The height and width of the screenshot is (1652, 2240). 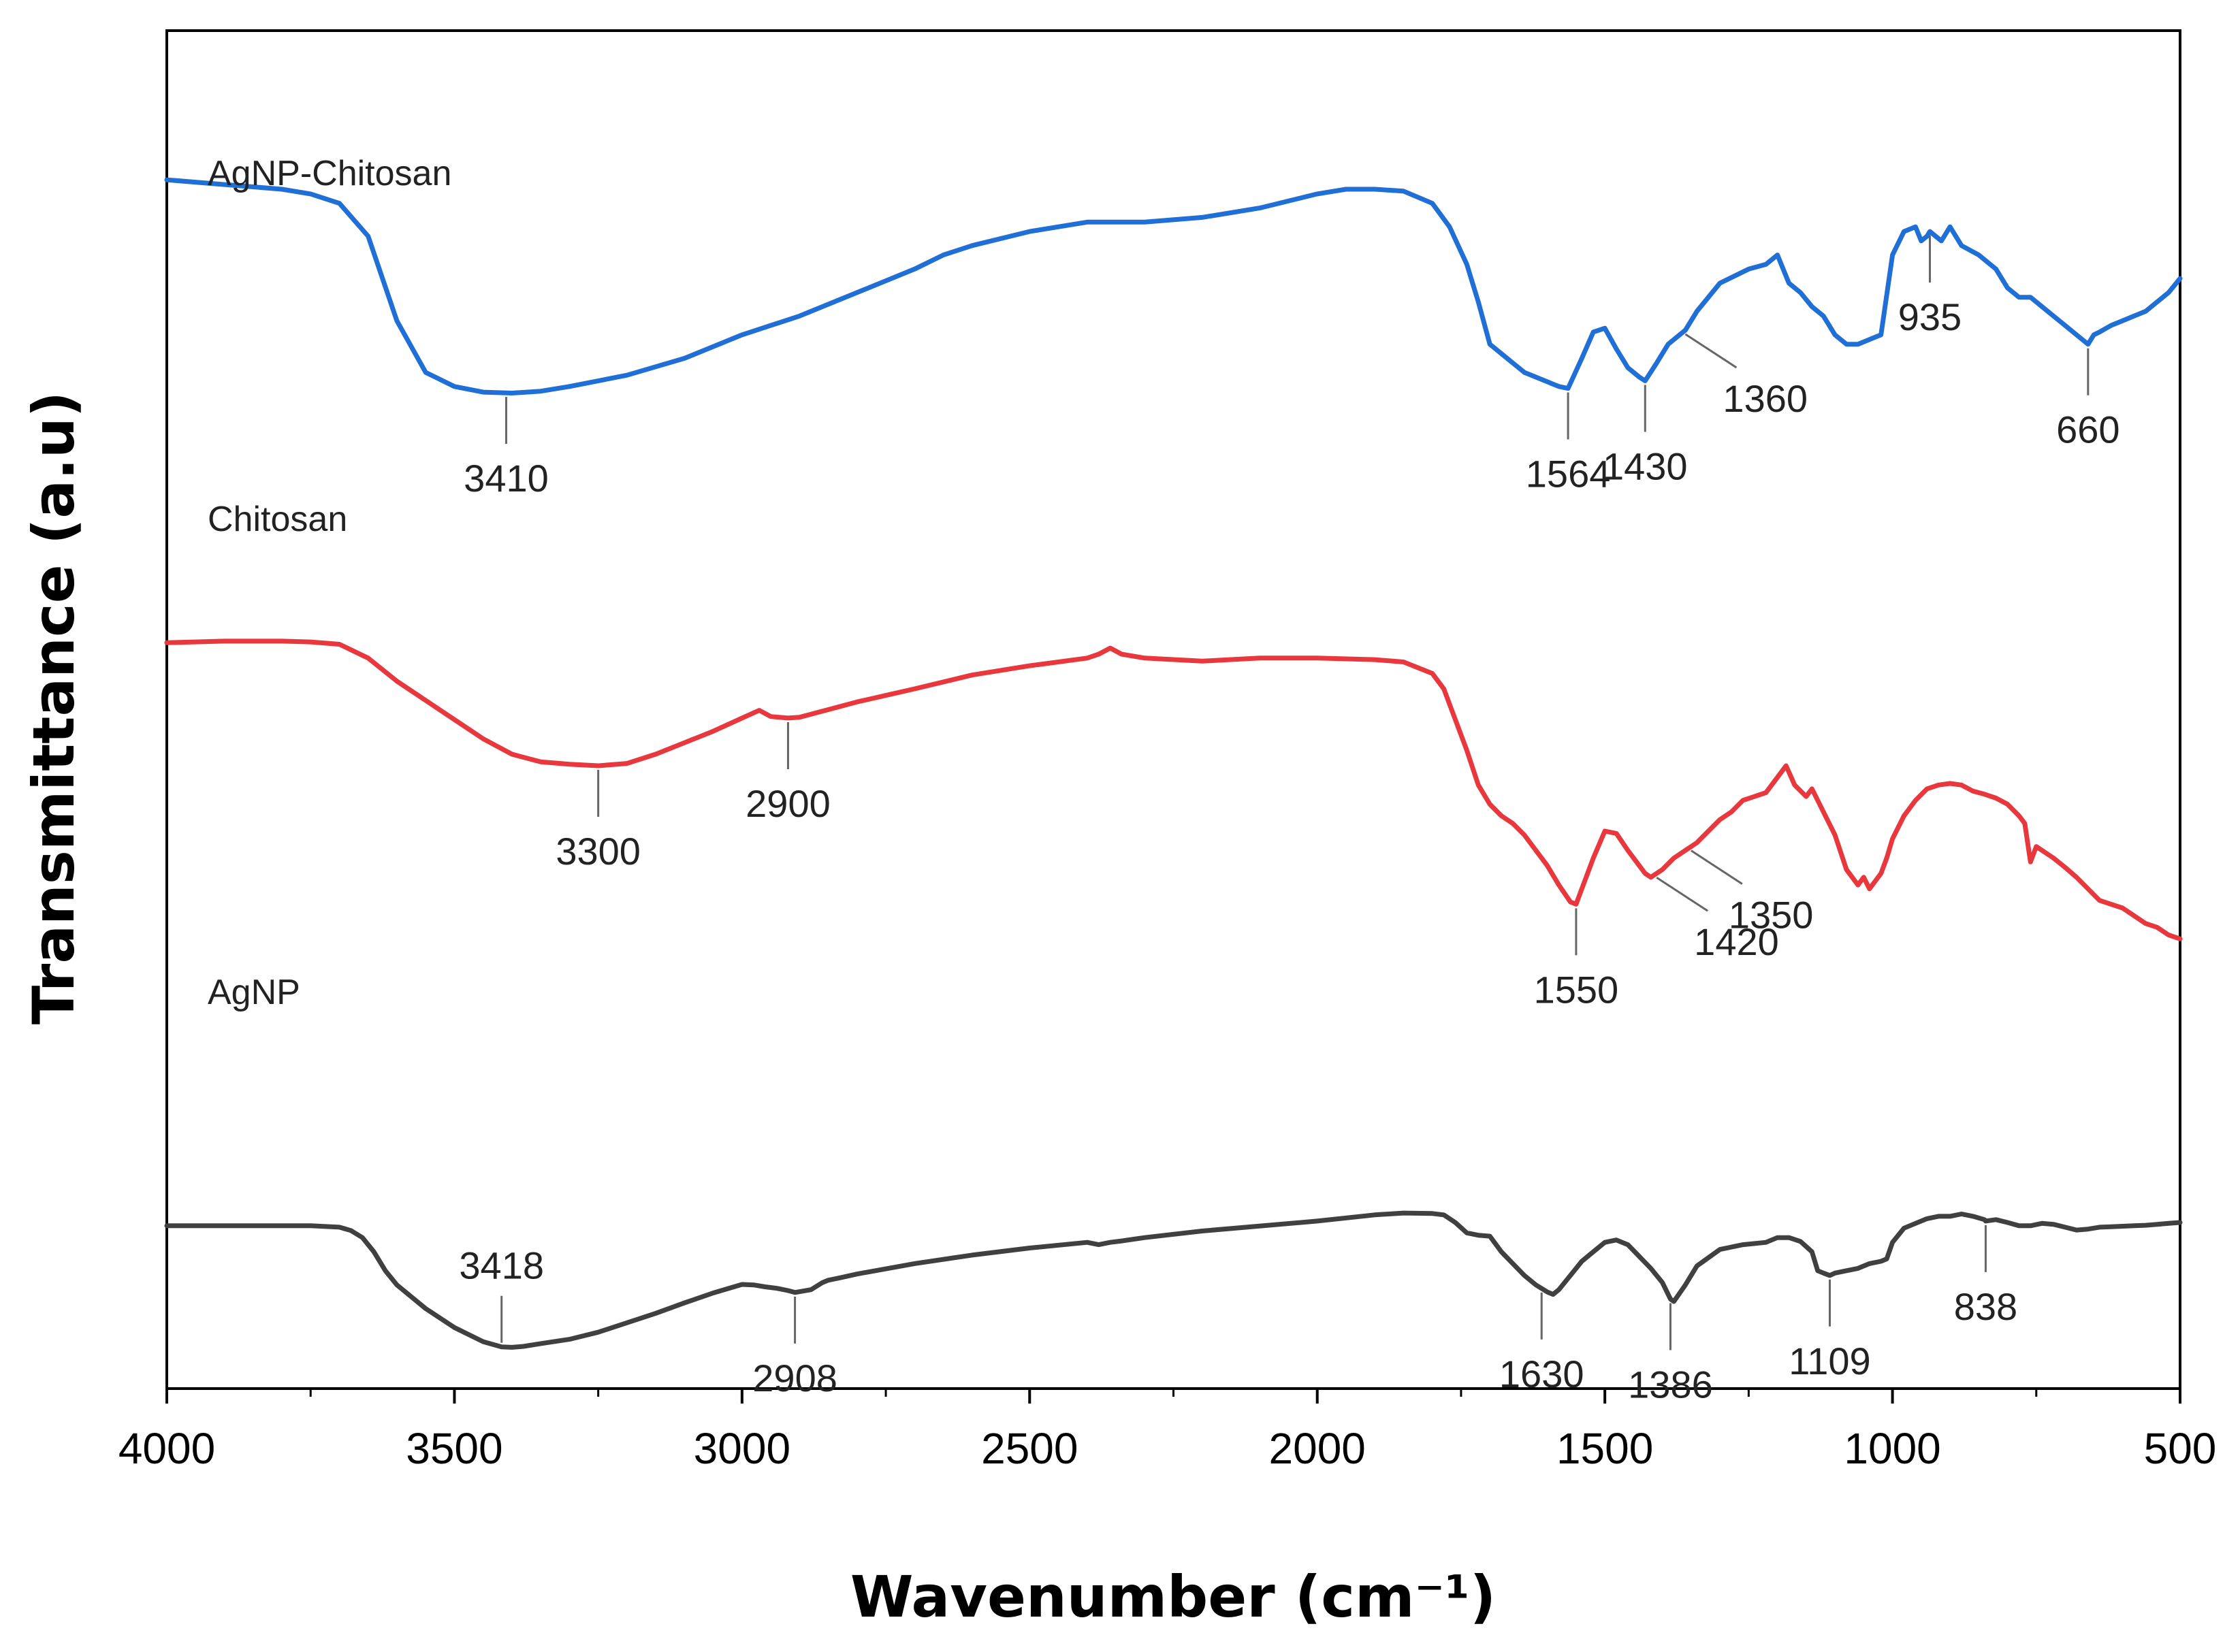 What do you see at coordinates (254, 992) in the screenshot?
I see `series-label-agnp: AgNP` at bounding box center [254, 992].